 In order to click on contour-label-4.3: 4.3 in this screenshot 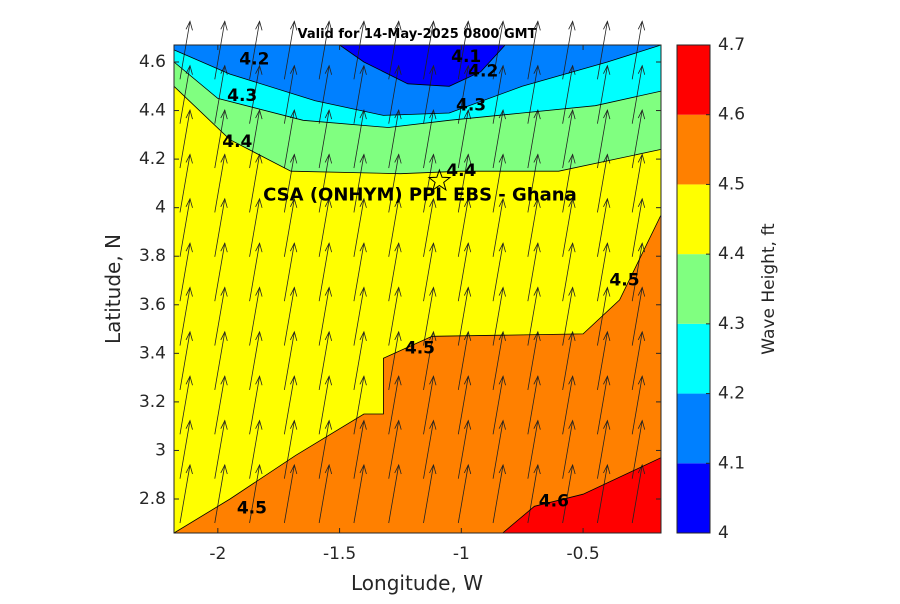, I will do `click(242, 96)`.